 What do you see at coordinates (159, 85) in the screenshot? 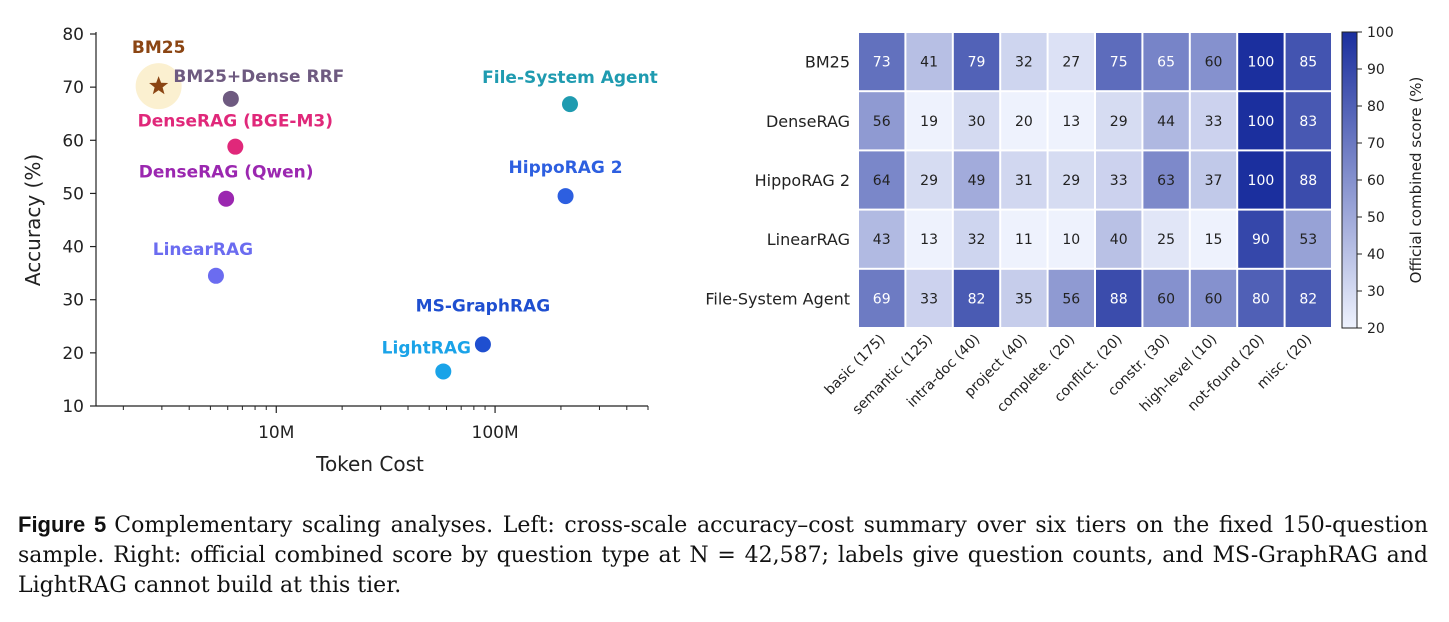
I see `point-star` at bounding box center [159, 85].